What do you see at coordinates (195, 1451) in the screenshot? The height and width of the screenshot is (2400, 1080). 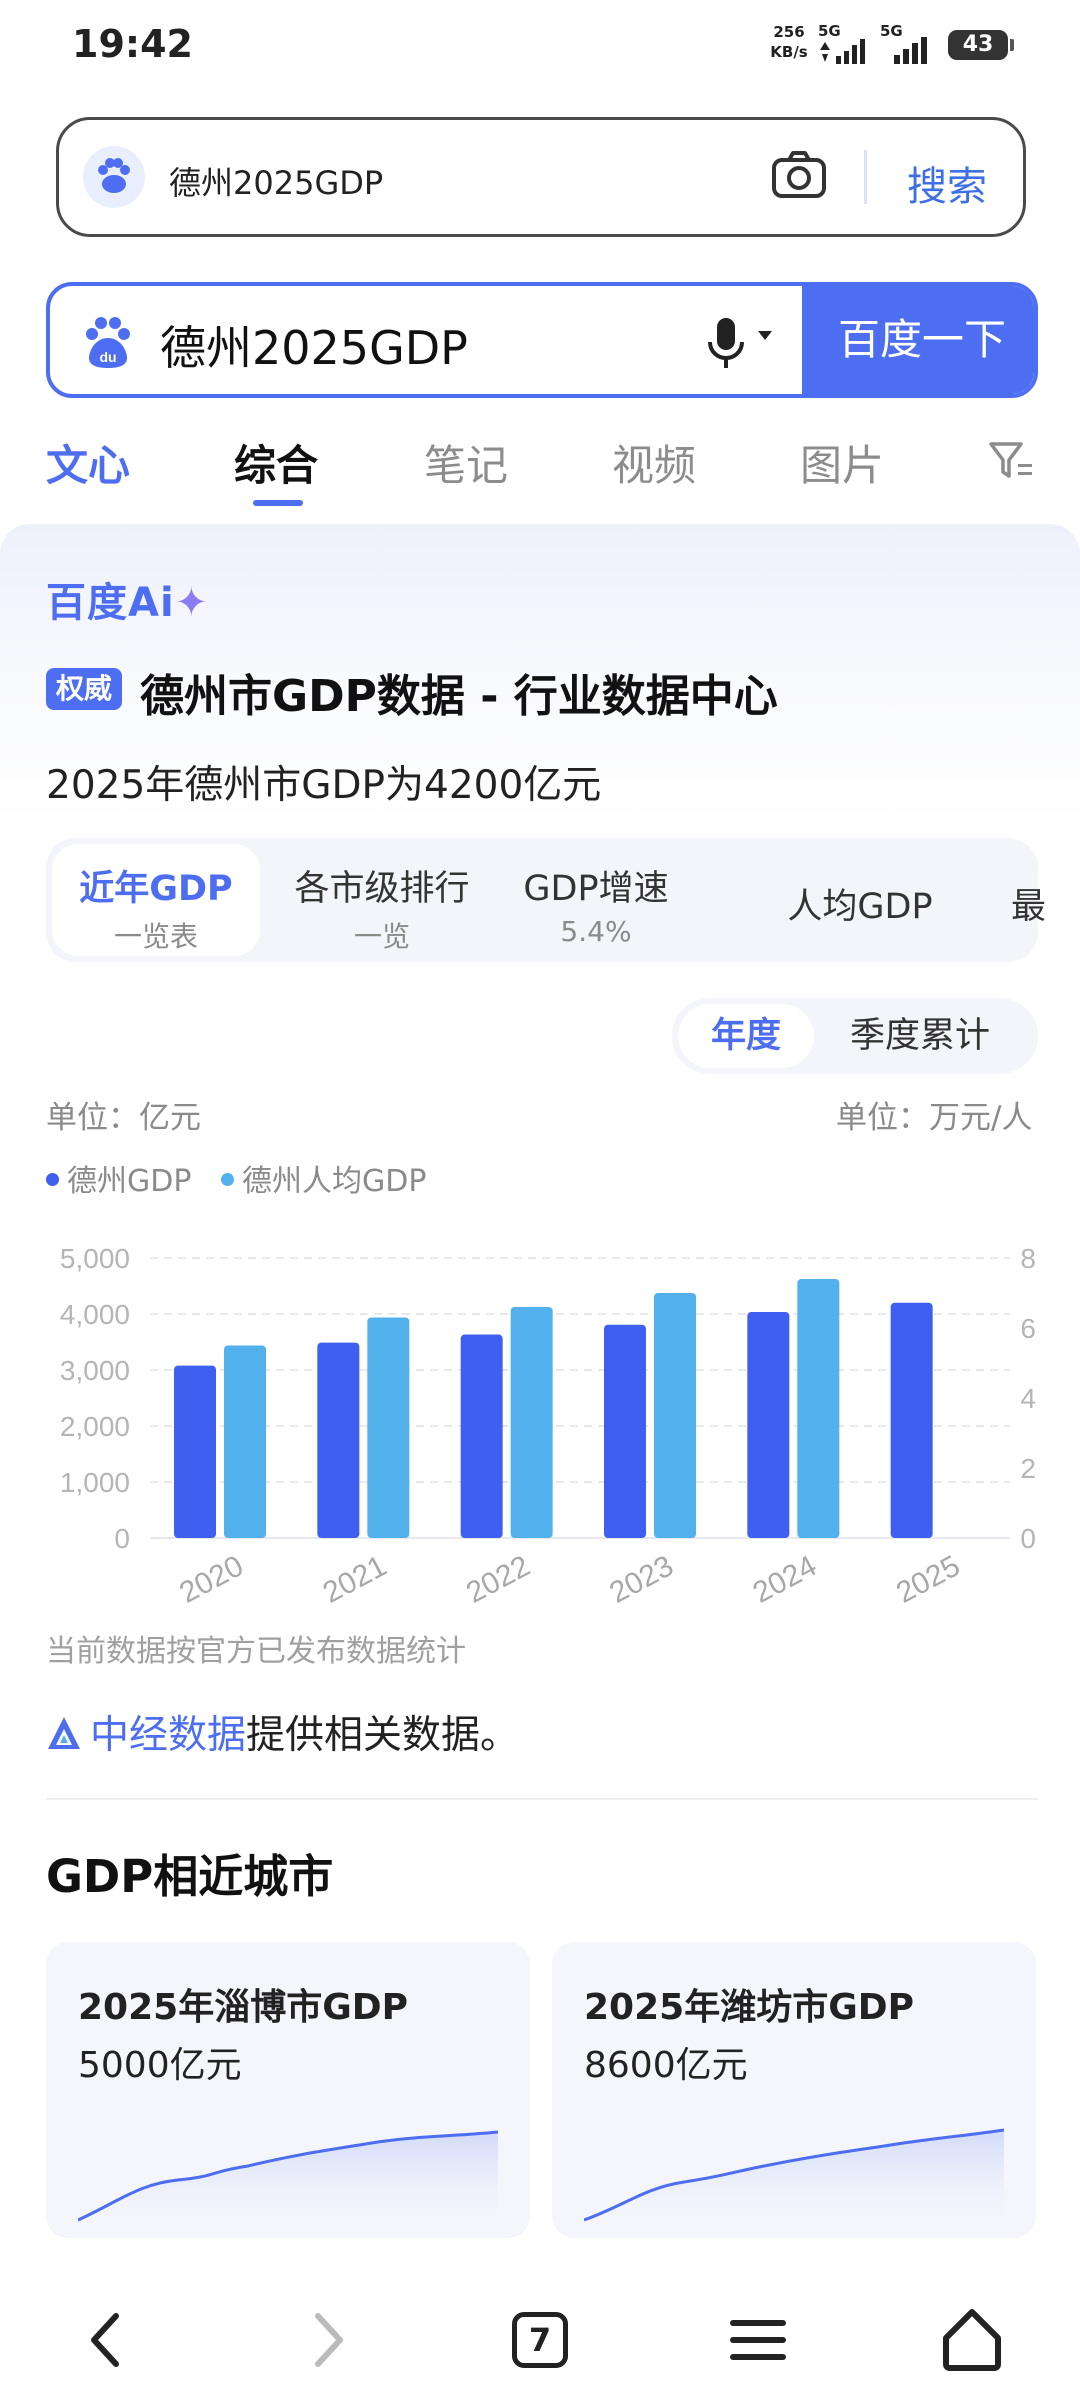 I see `bar-gdp-2020` at bounding box center [195, 1451].